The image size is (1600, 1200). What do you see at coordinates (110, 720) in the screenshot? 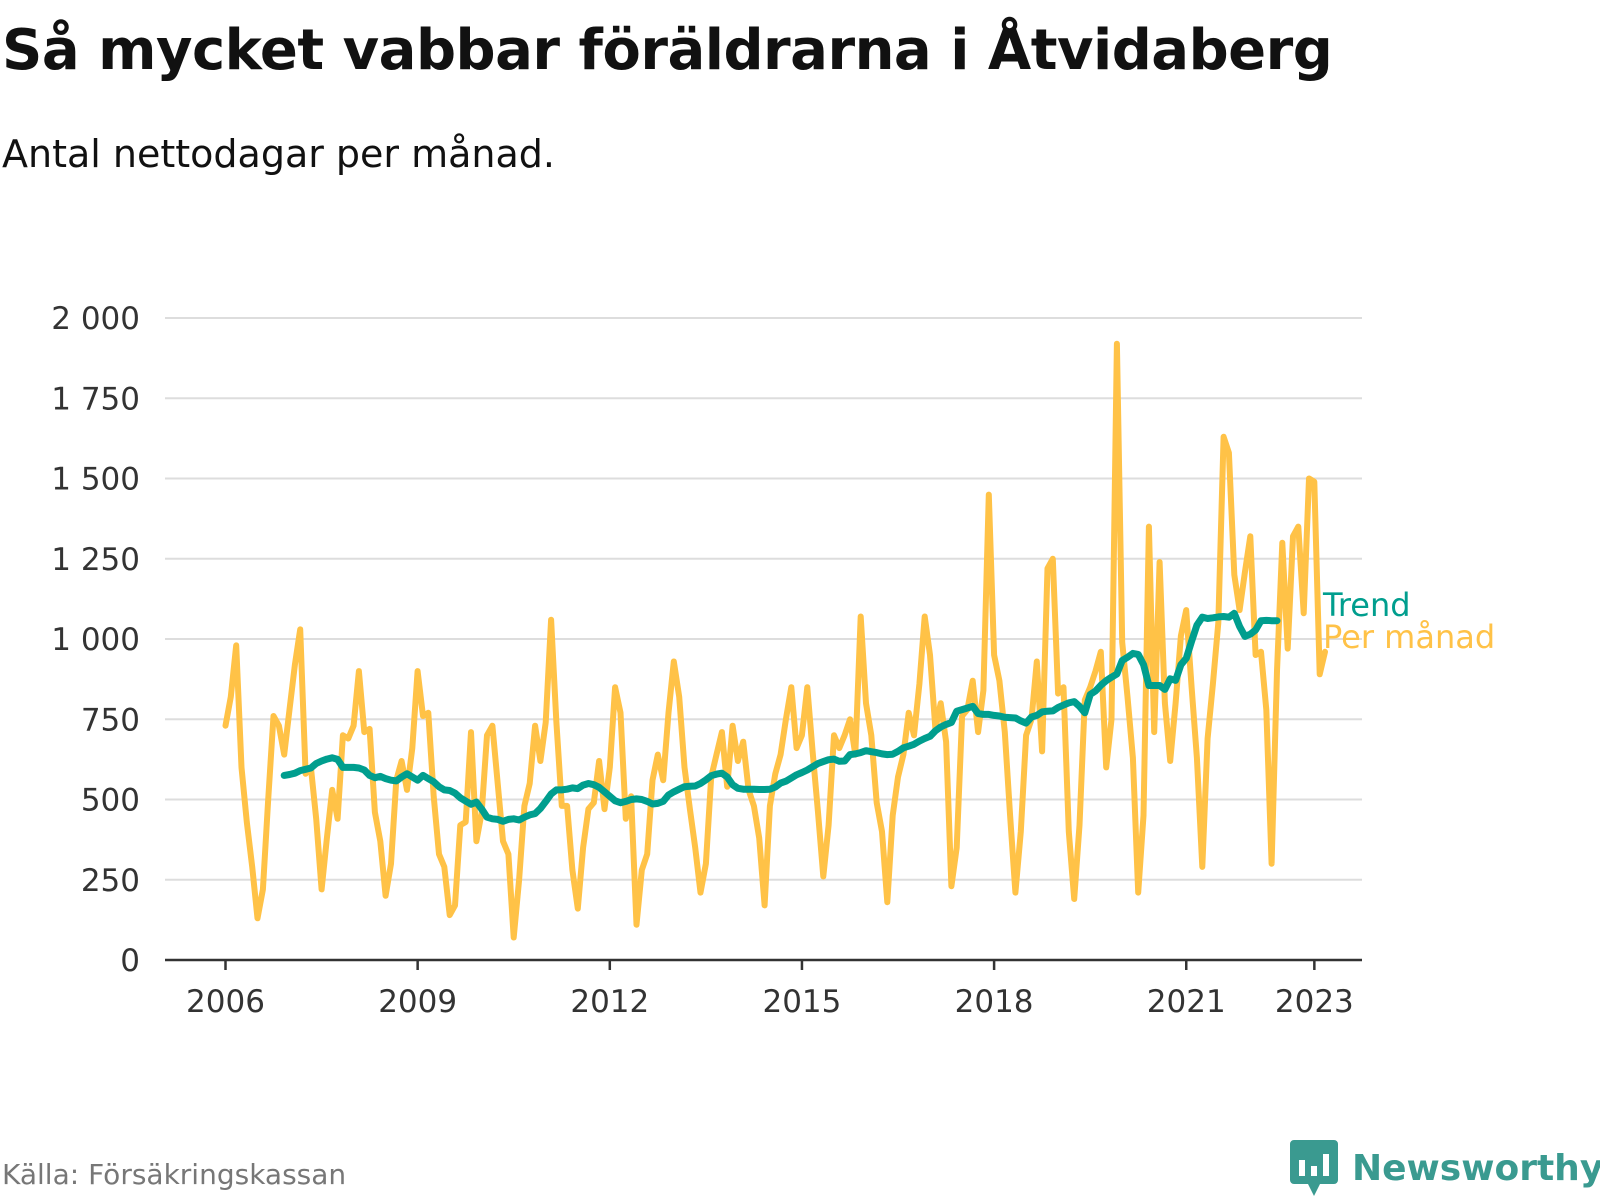
I see `y-tick-label: 750` at bounding box center [110, 720].